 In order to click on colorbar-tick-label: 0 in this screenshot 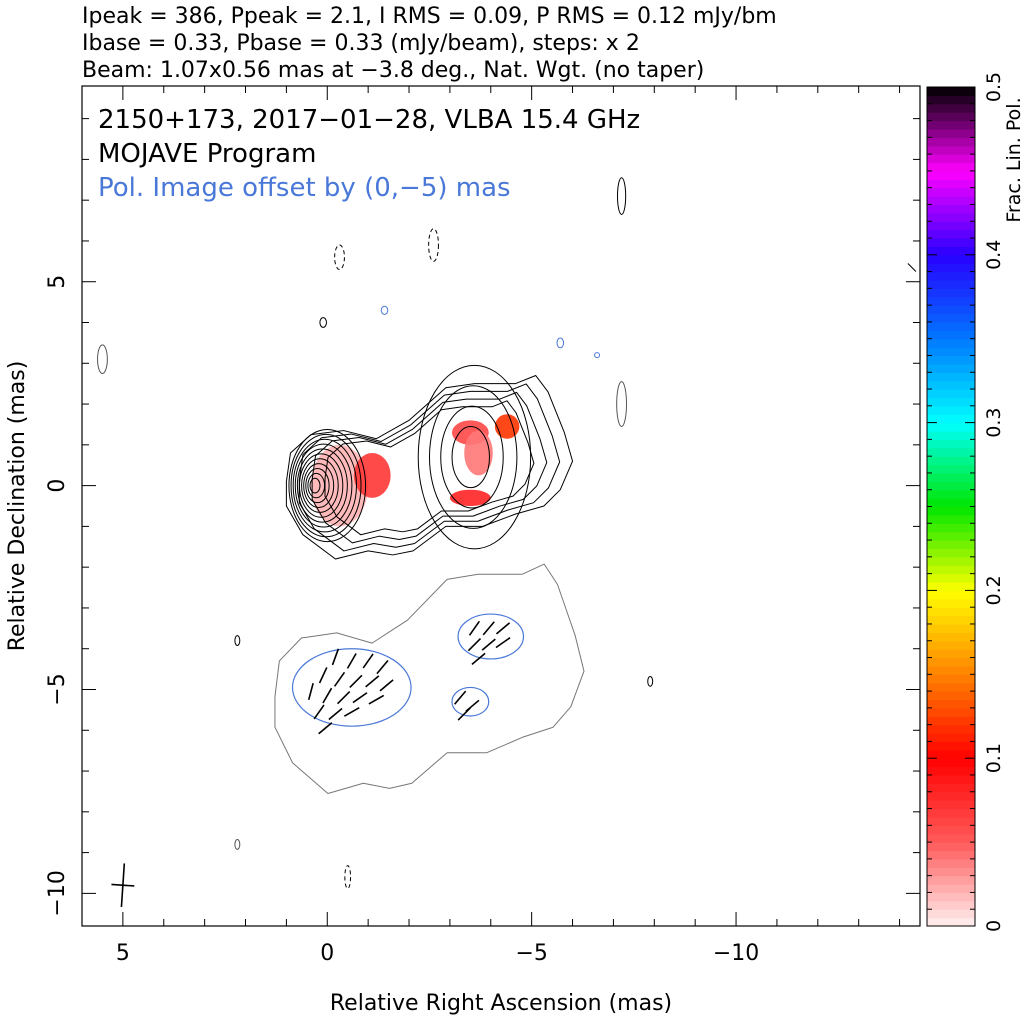, I will do `click(994, 926)`.